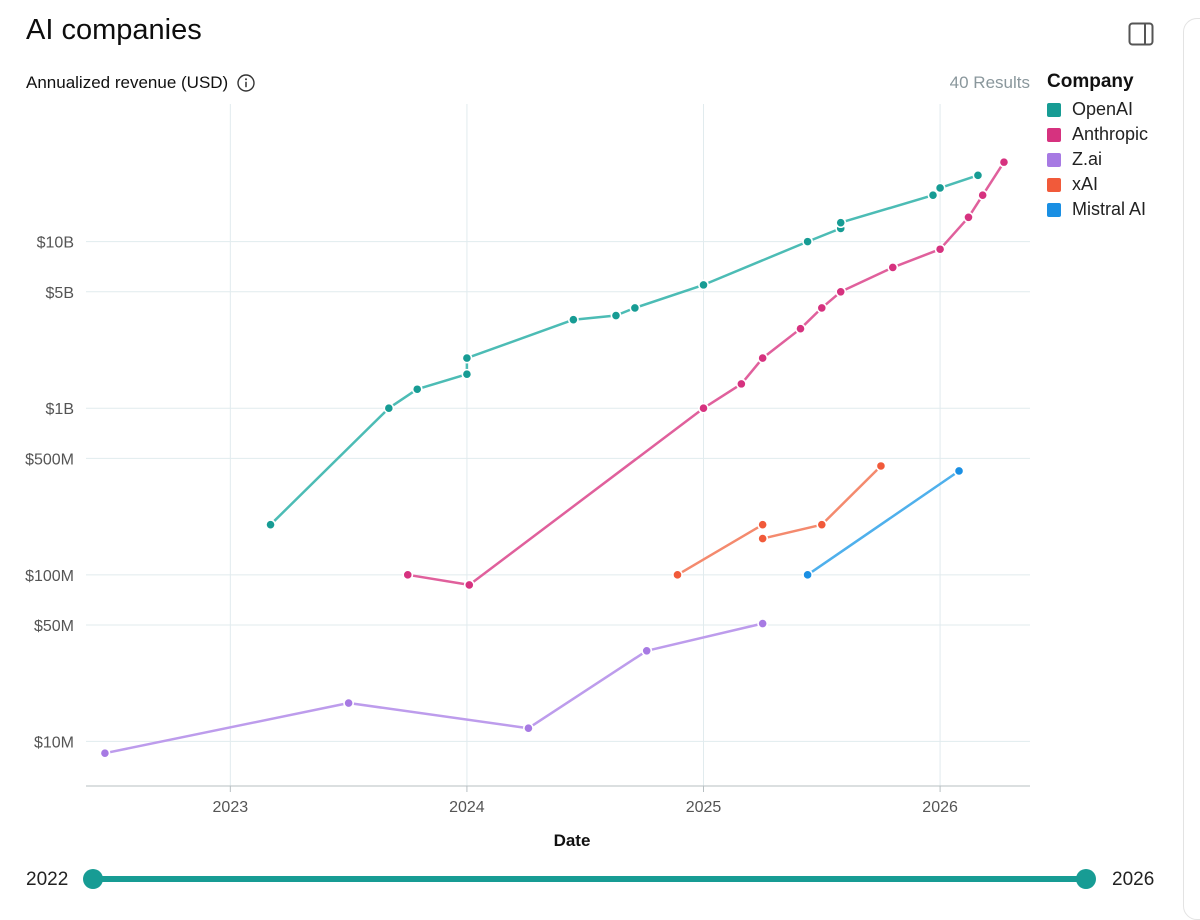 The height and width of the screenshot is (920, 1200). Describe the element at coordinates (47, 879) in the screenshot. I see `slider-start-label: 2022` at that location.